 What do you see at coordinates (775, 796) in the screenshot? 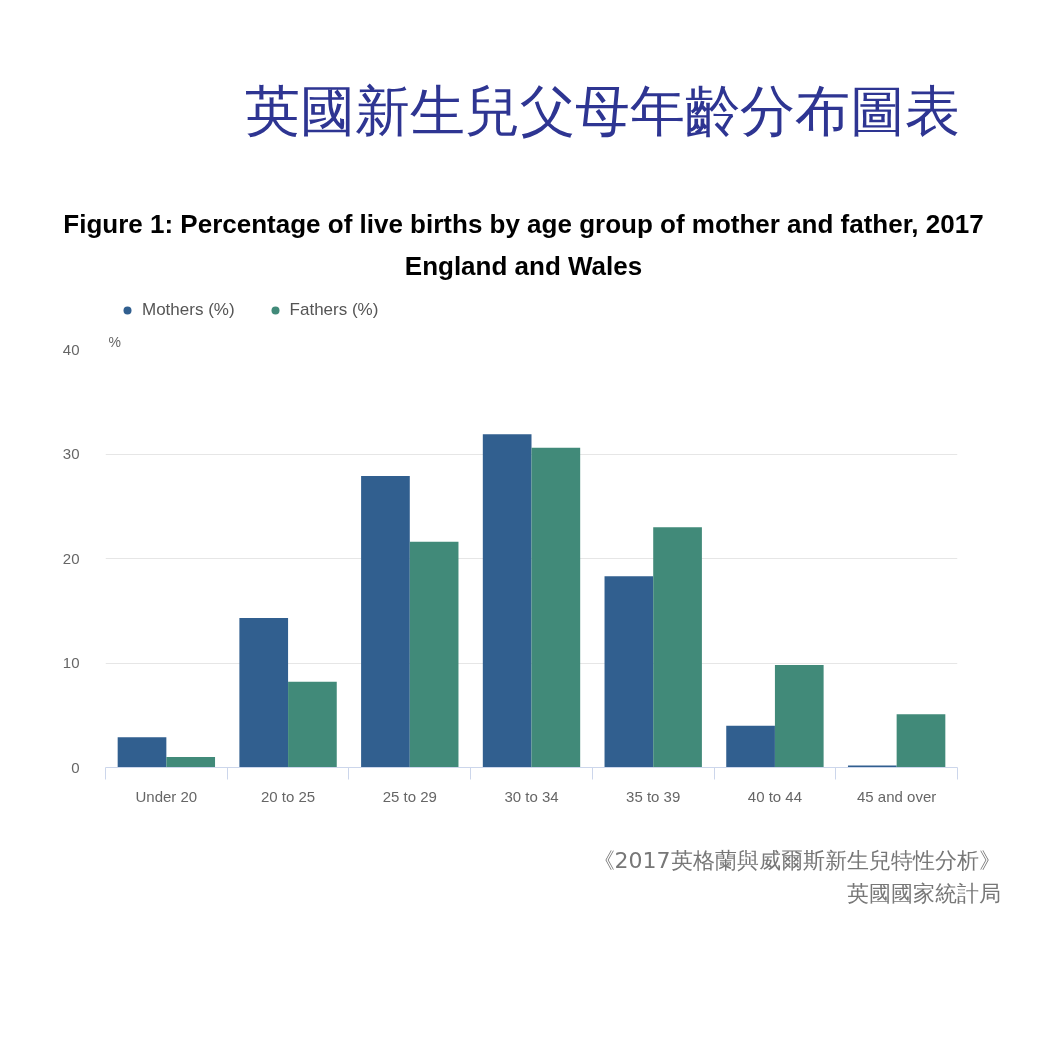
I see `x-tick-label: 40 to 44` at bounding box center [775, 796].